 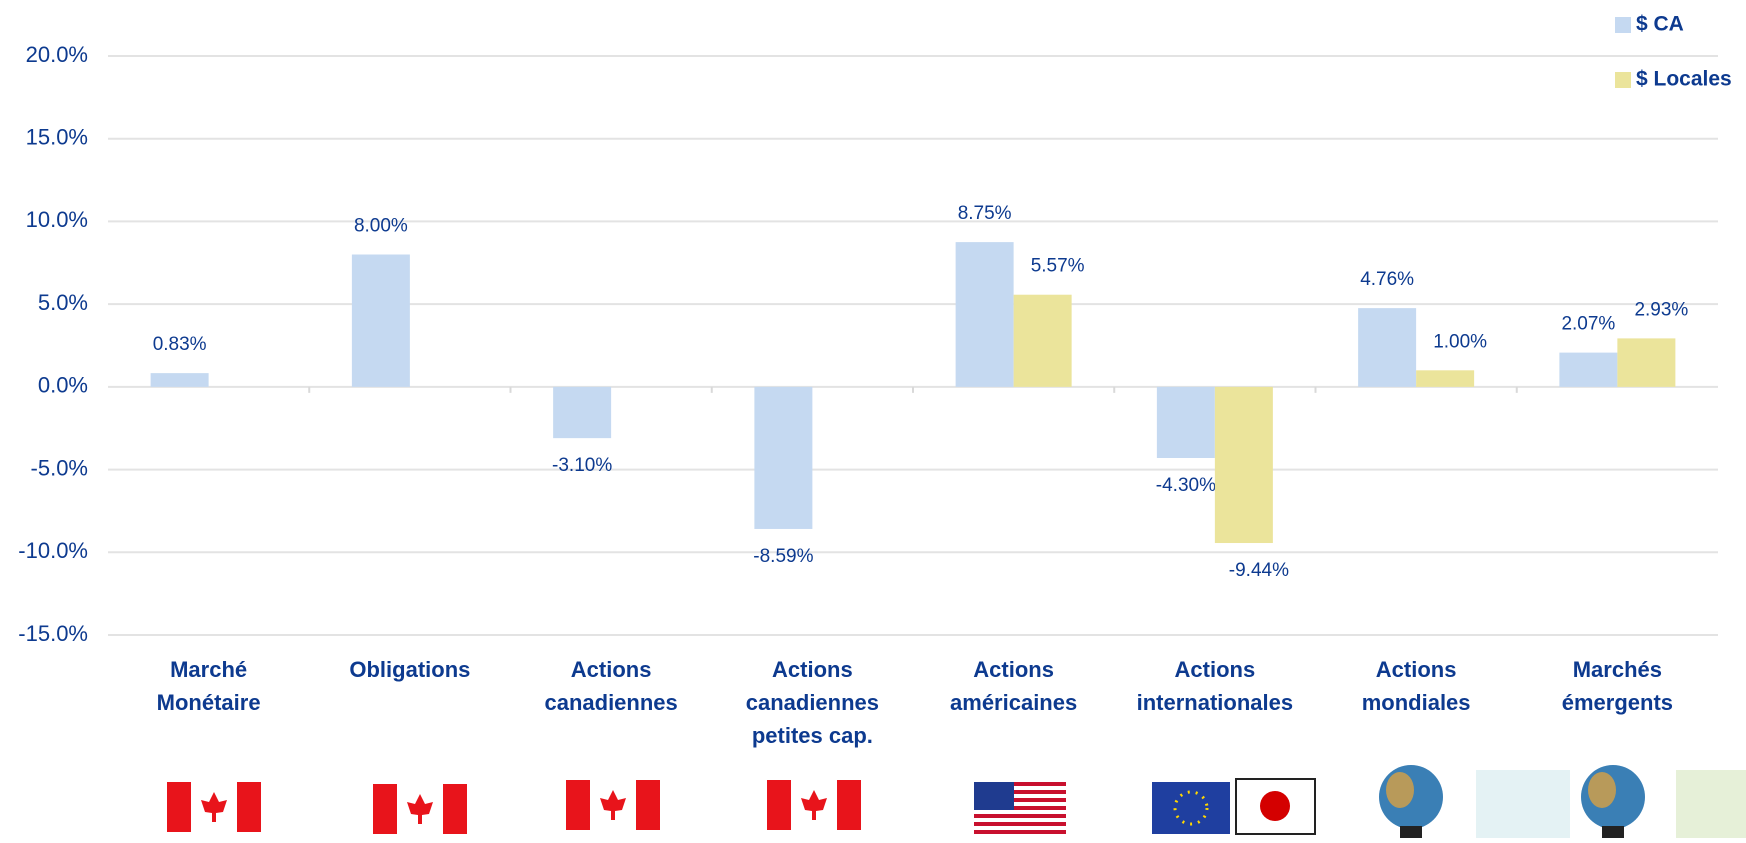 What do you see at coordinates (1191, 808) in the screenshot?
I see `flag-eu` at bounding box center [1191, 808].